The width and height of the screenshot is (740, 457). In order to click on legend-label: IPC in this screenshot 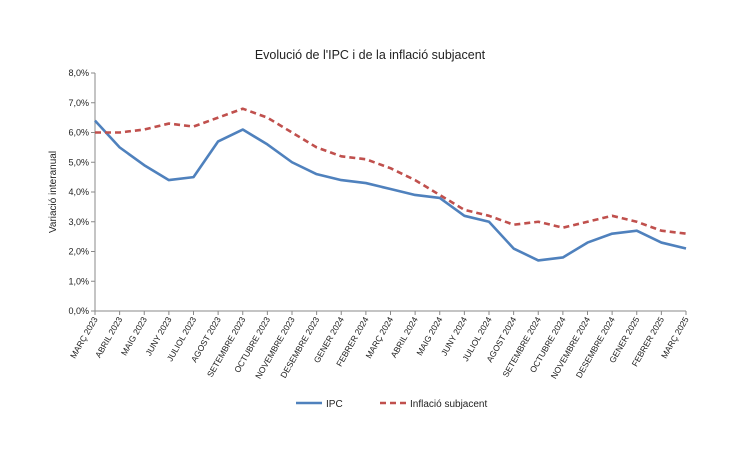, I will do `click(334, 404)`.